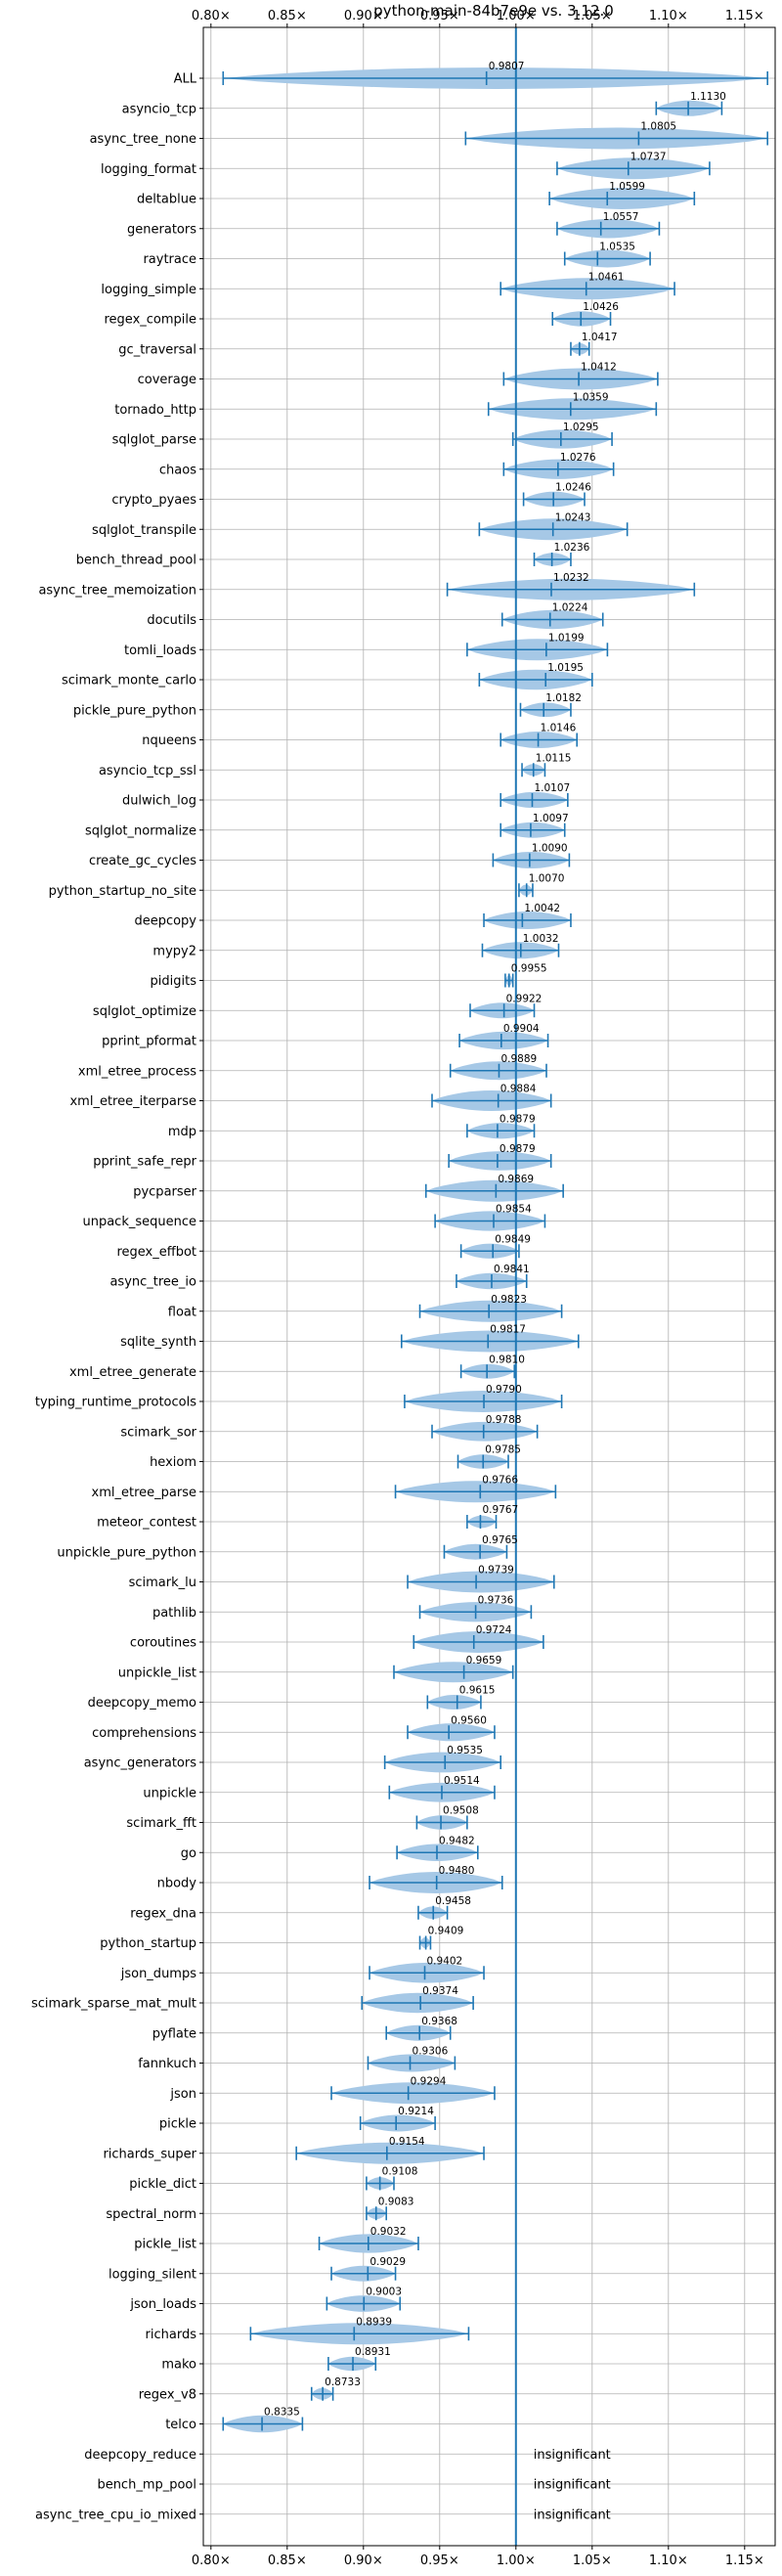 This screenshot has height=2576, width=782. I want to click on benchmark-label: nqueens, so click(169, 740).